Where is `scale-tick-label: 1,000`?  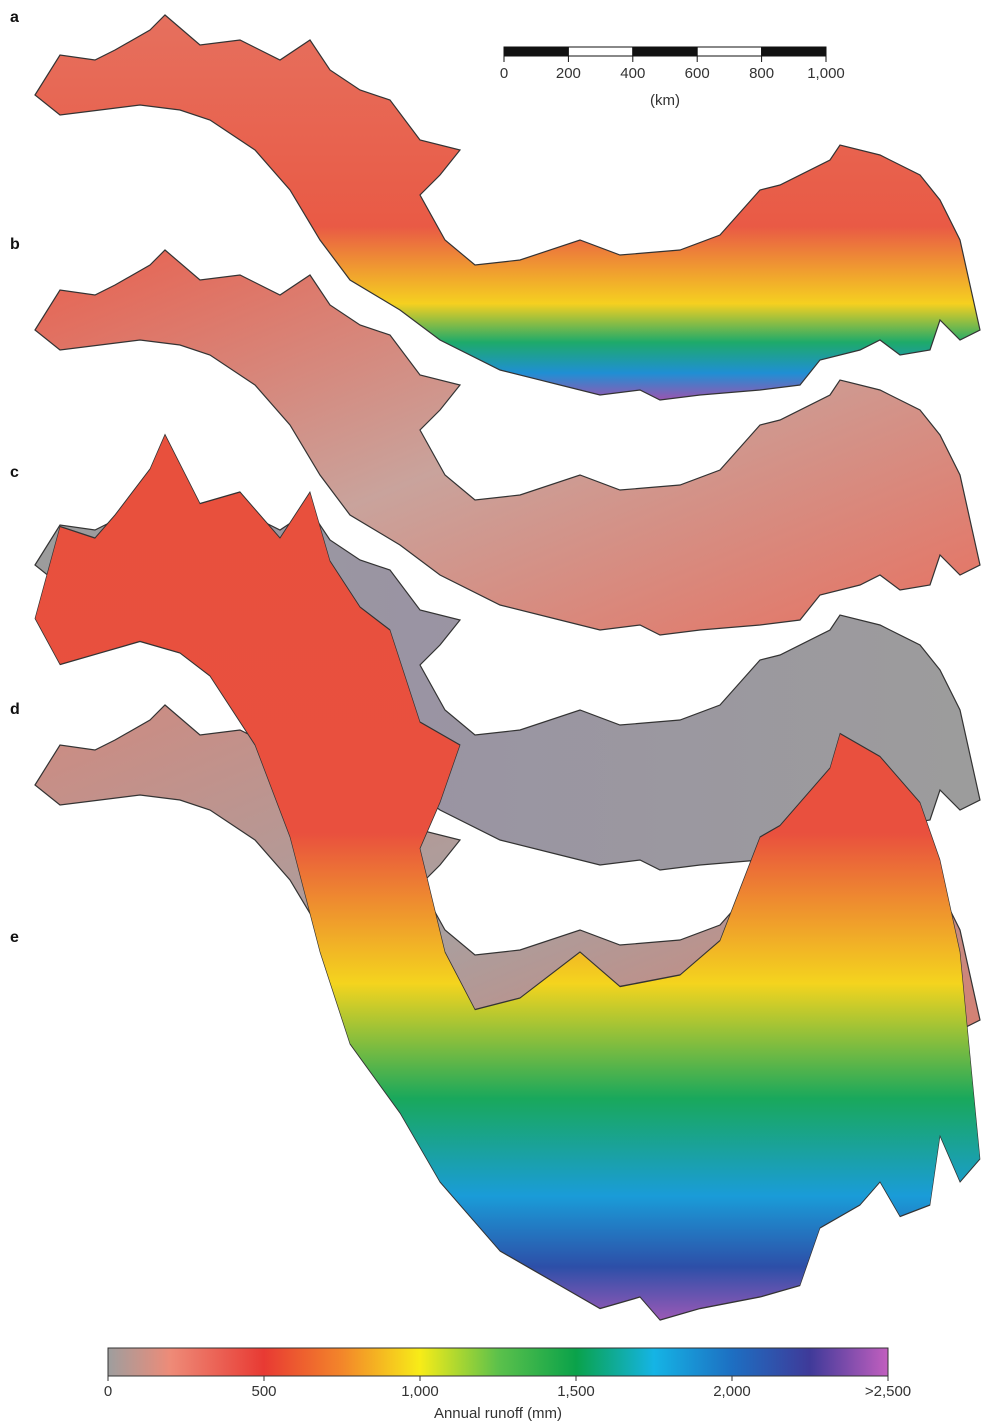 scale-tick-label: 1,000 is located at coordinates (826, 73).